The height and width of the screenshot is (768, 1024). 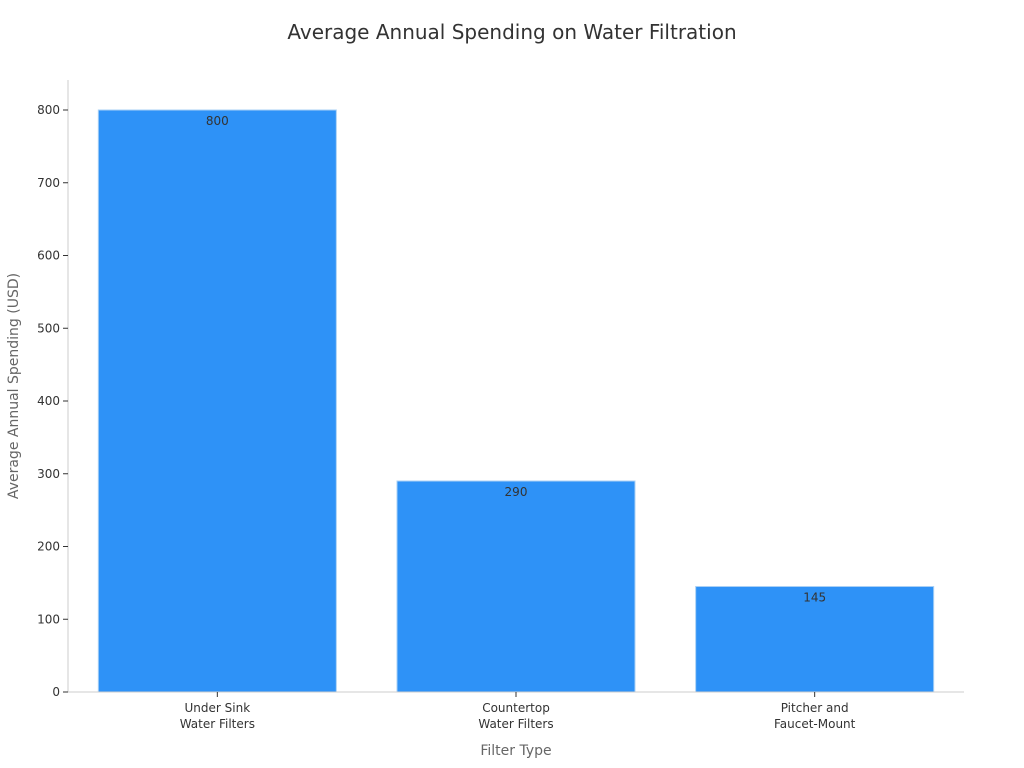 What do you see at coordinates (48, 183) in the screenshot?
I see `y-tick-label: 700` at bounding box center [48, 183].